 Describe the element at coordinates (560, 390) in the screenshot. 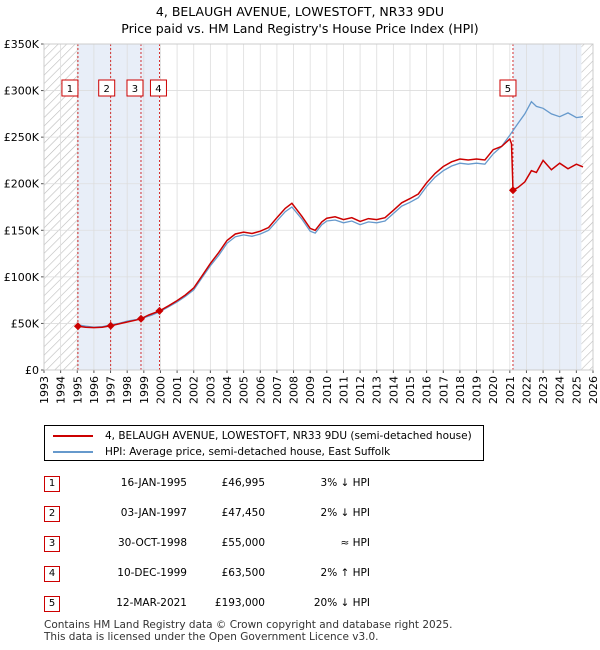

I see `x-tick-label: 2024` at that location.